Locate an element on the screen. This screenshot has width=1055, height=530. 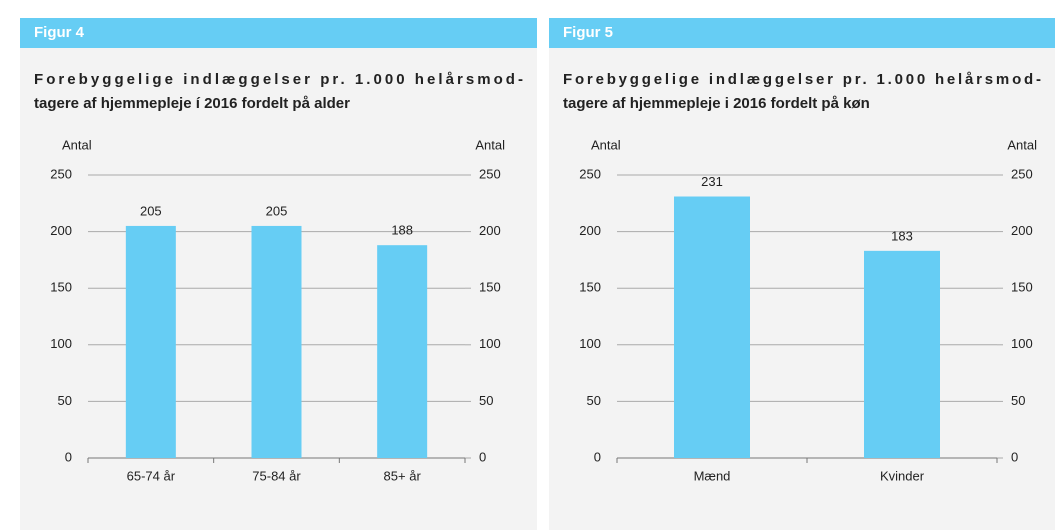
x-tick-label: 85+ år is located at coordinates (403, 475).